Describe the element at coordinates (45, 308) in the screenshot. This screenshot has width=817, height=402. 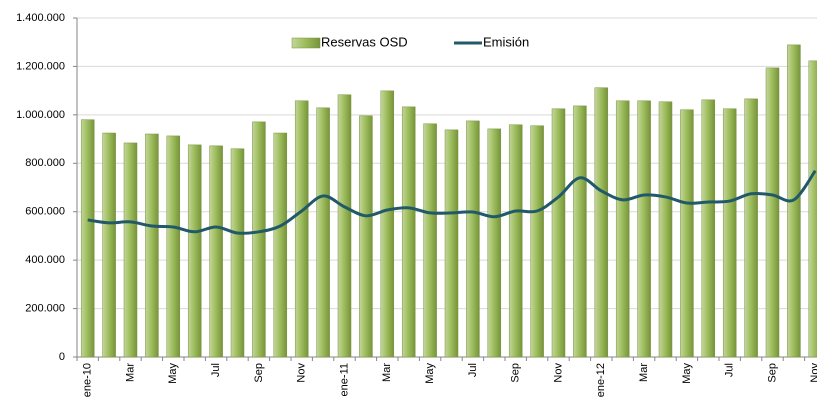
I see `y-tick-label: 200.000` at that location.